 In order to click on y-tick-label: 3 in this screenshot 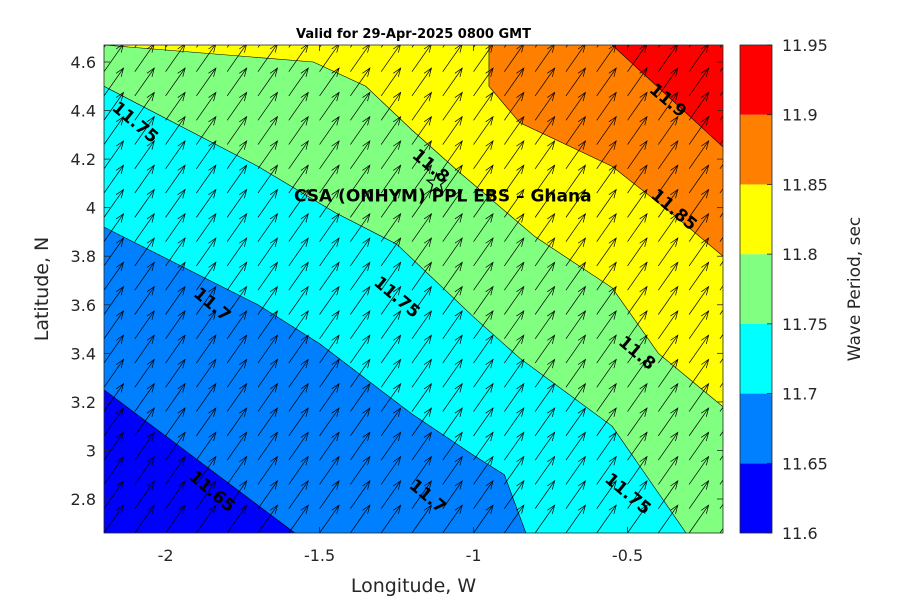, I will do `click(91, 450)`.